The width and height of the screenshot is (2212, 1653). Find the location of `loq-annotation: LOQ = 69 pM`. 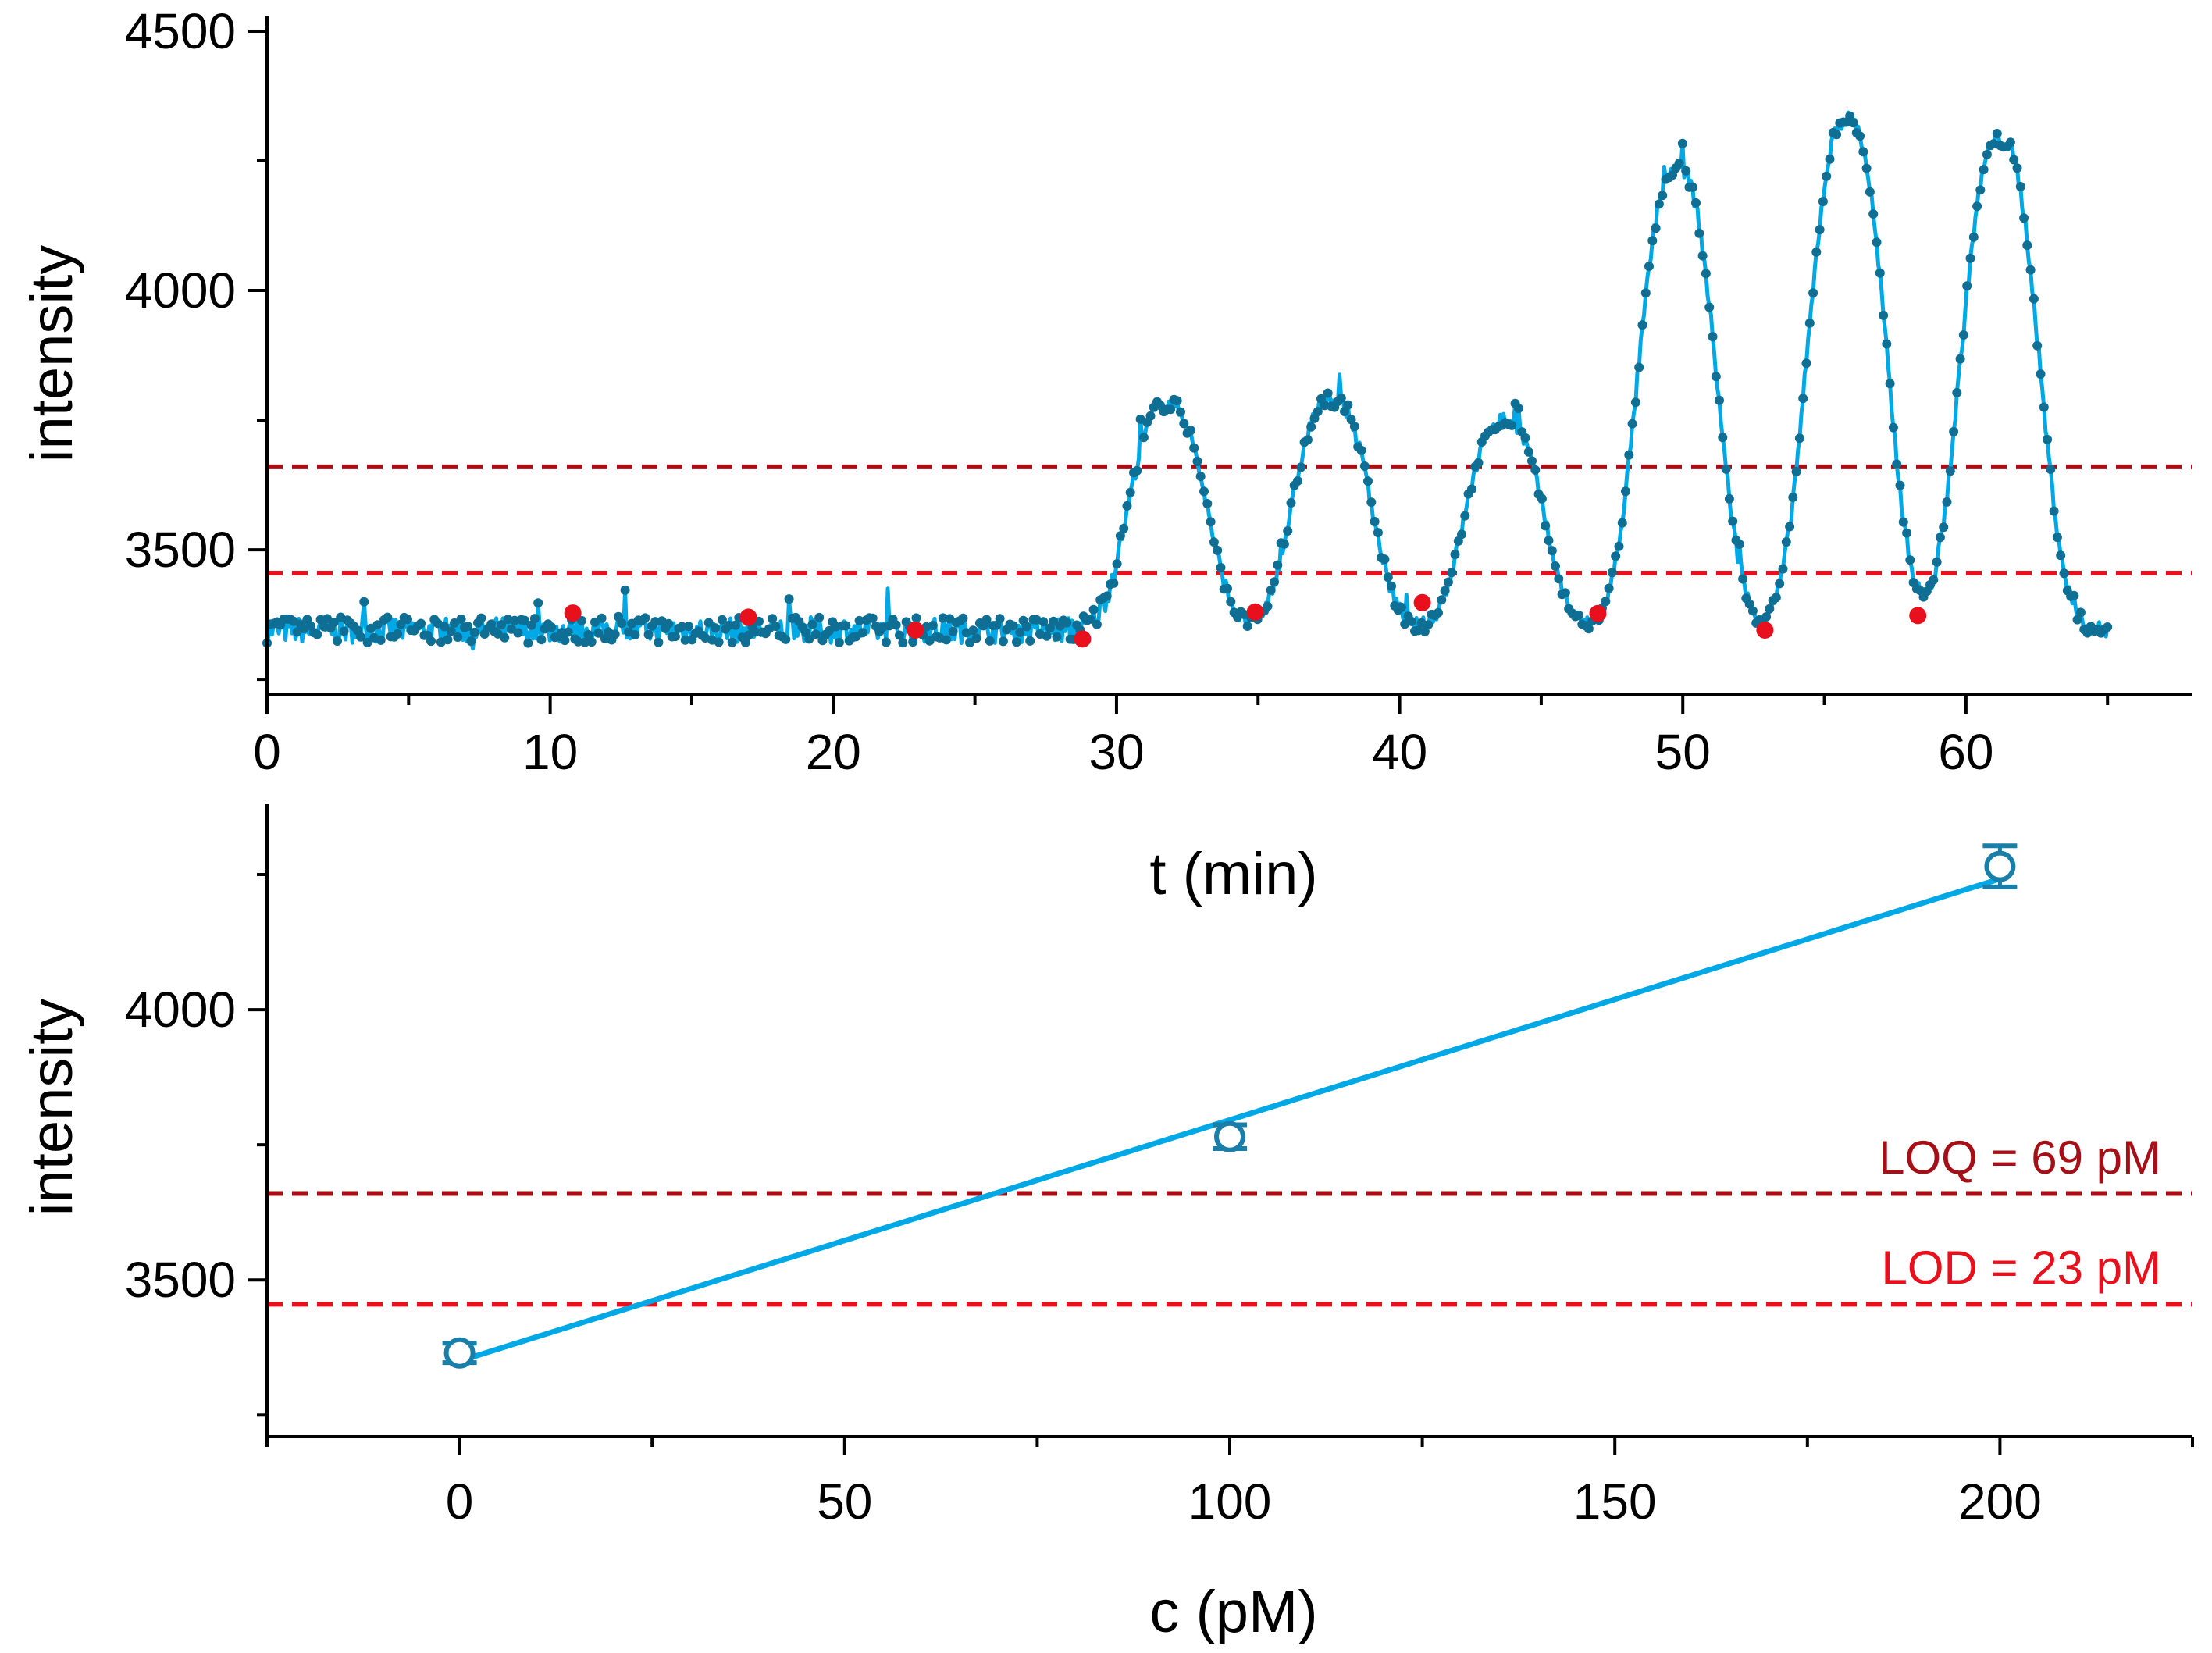

loq-annotation: LOQ = 69 pM is located at coordinates (2020, 1157).